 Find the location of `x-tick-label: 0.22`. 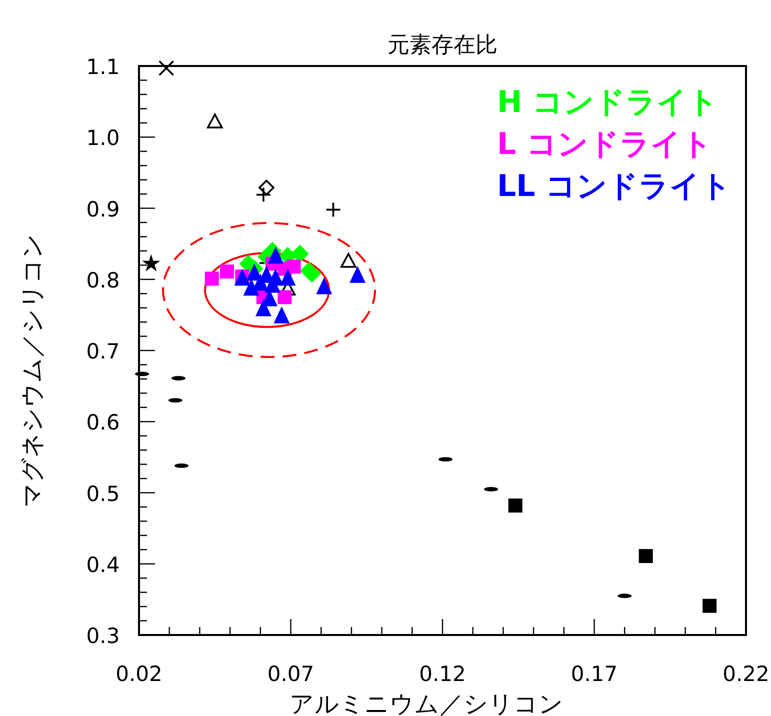

x-tick-label: 0.22 is located at coordinates (746, 674).